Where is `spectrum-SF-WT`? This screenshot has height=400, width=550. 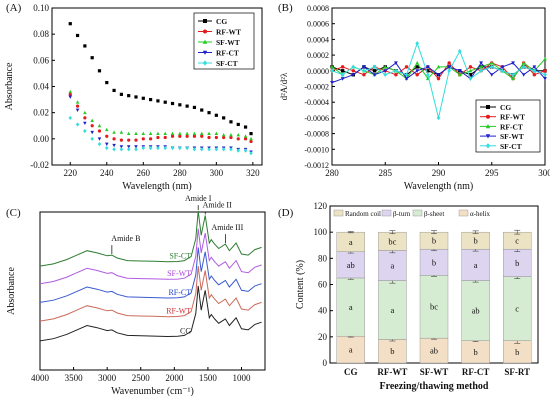
spectrum-SF-WT is located at coordinates (150, 256).